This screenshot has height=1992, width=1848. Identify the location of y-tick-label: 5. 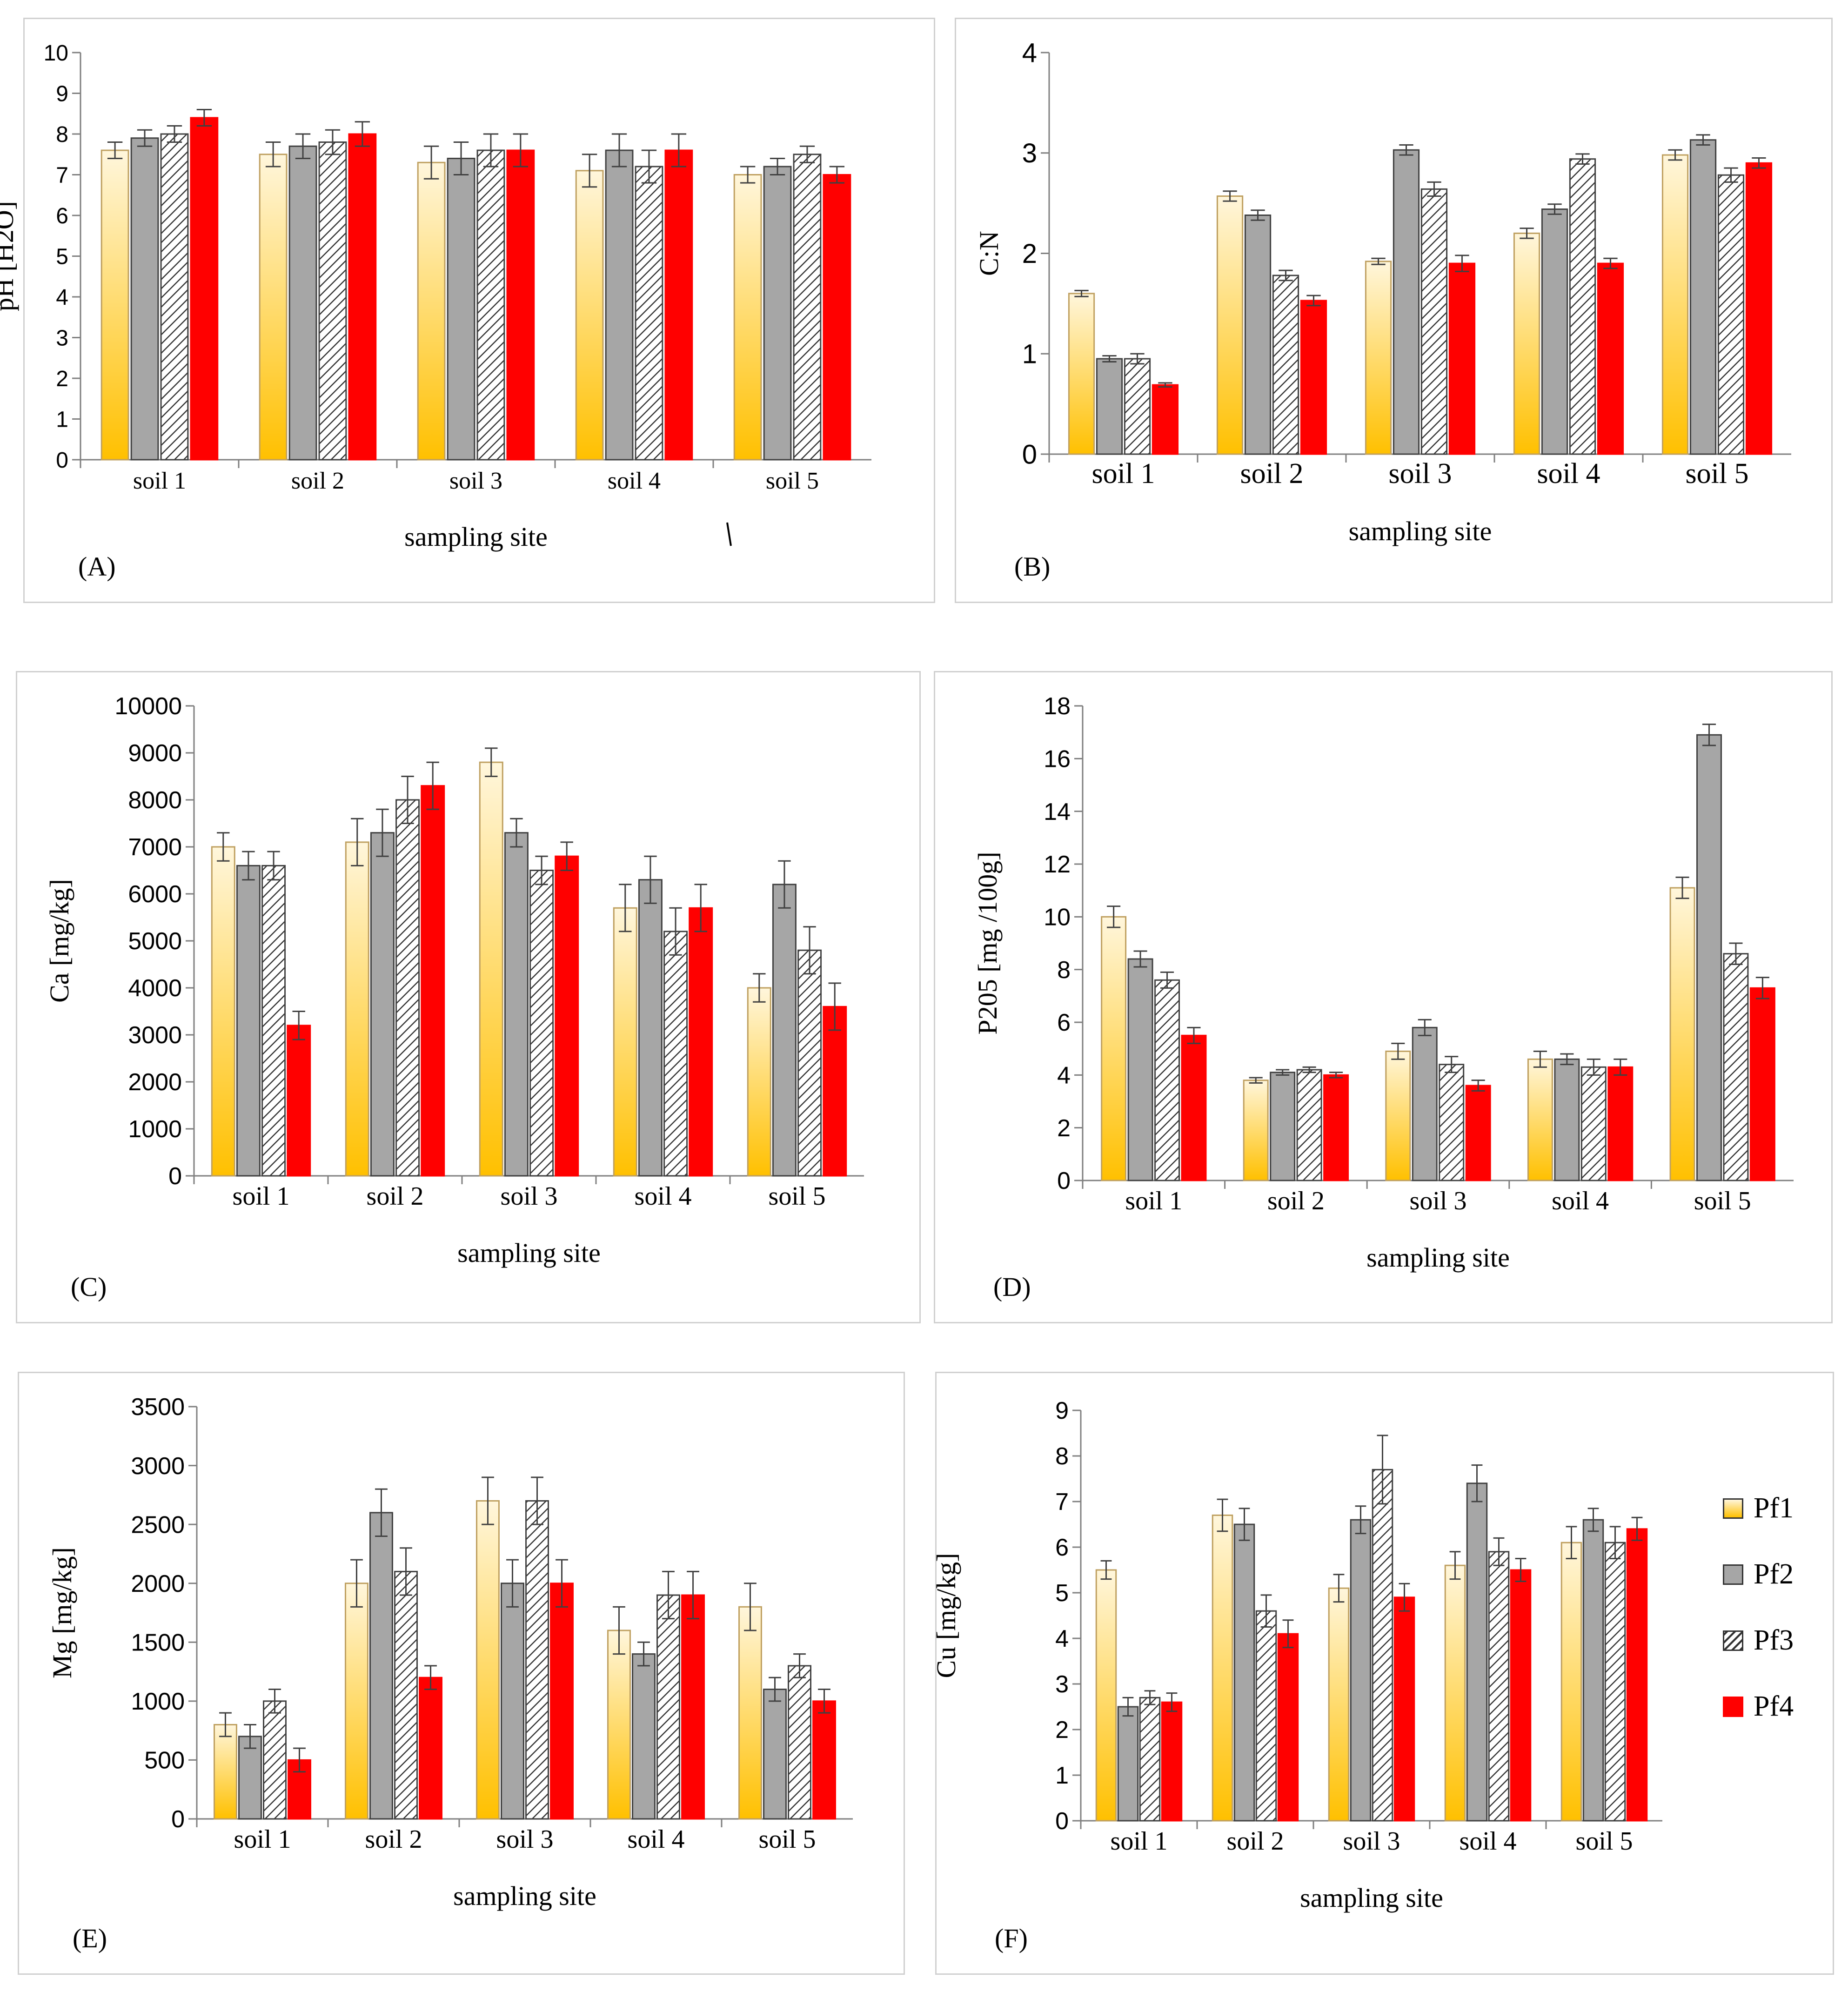
(1062, 1593).